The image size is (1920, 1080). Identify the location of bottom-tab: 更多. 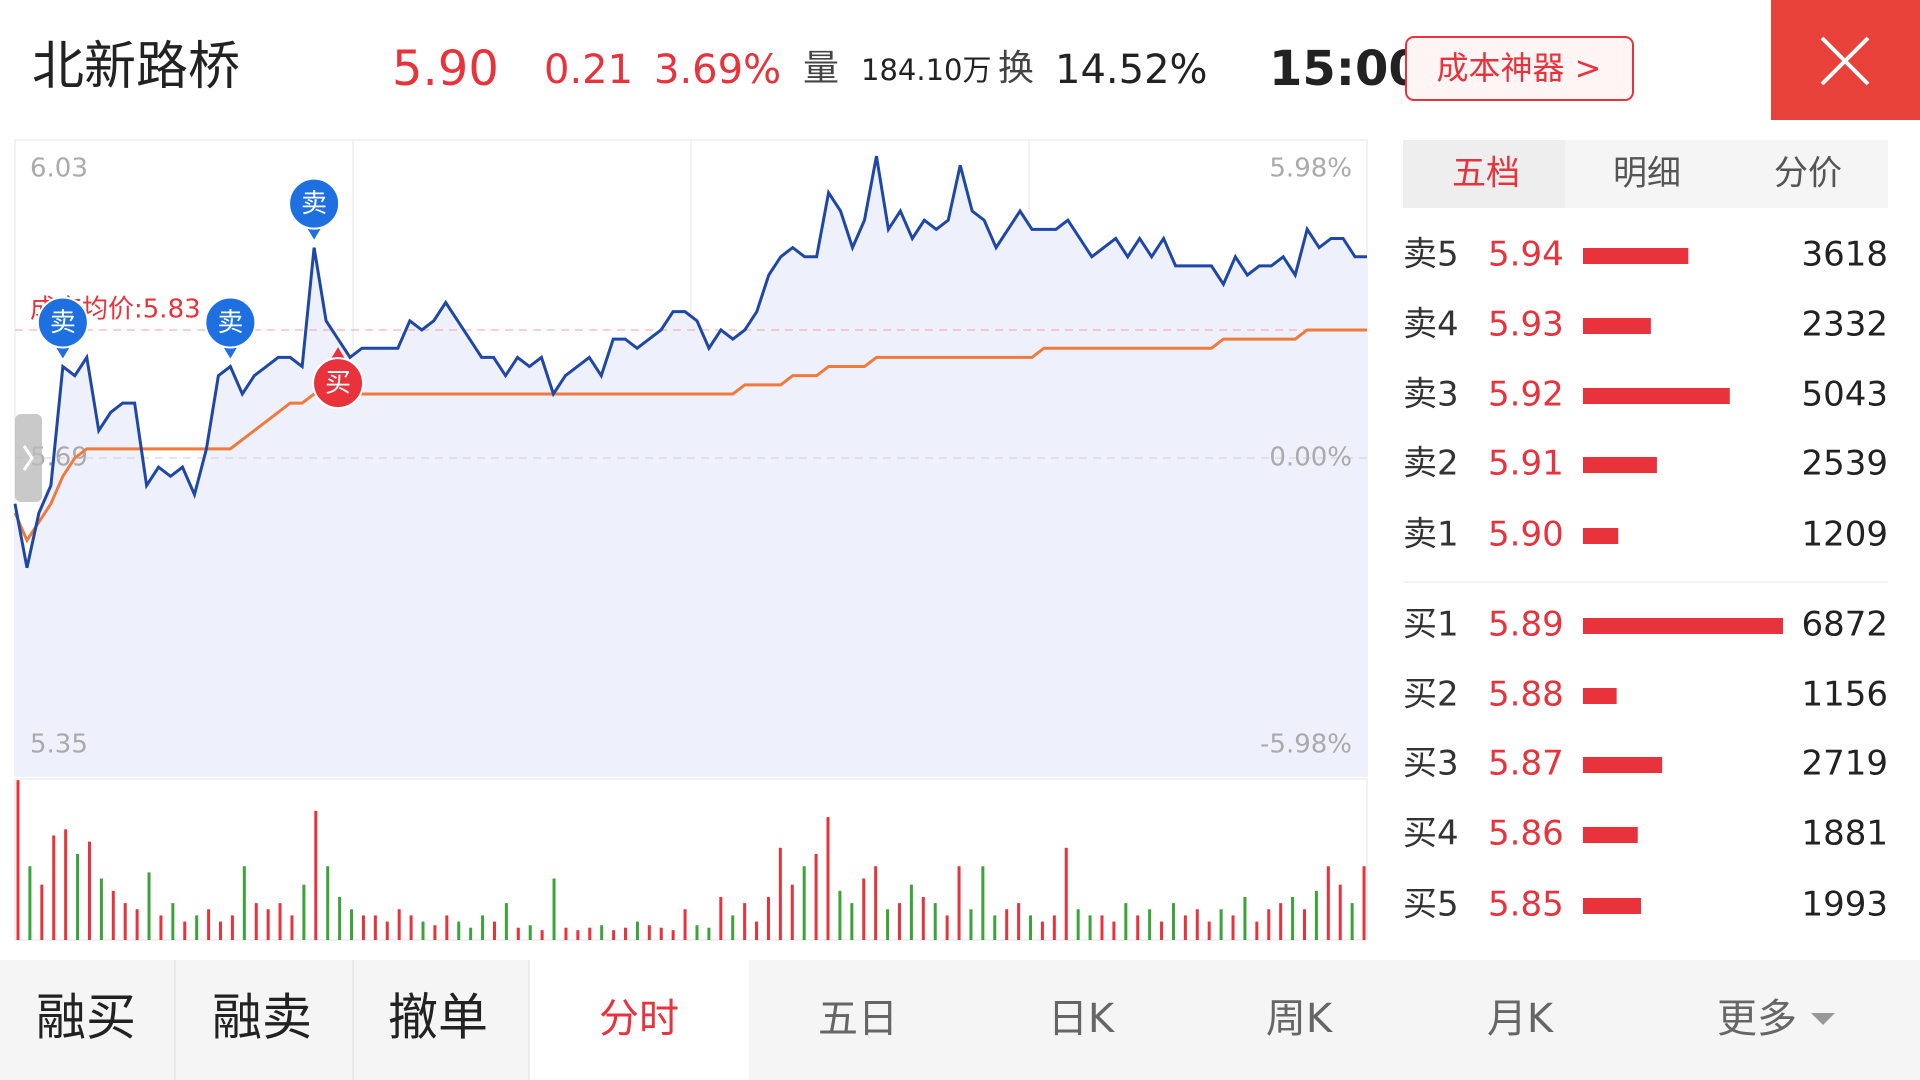
(1757, 1019).